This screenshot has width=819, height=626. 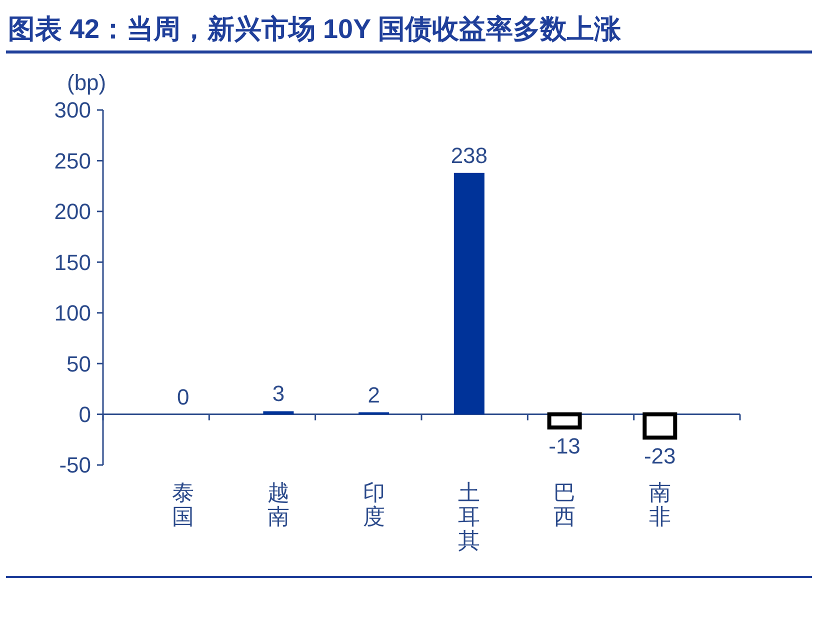 What do you see at coordinates (75, 465) in the screenshot?
I see `y-tick-label: -50` at bounding box center [75, 465].